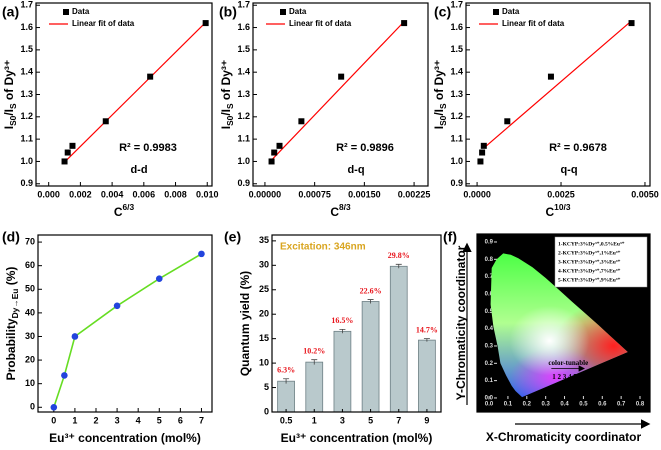  I want to click on cie-white, so click(549, 340).